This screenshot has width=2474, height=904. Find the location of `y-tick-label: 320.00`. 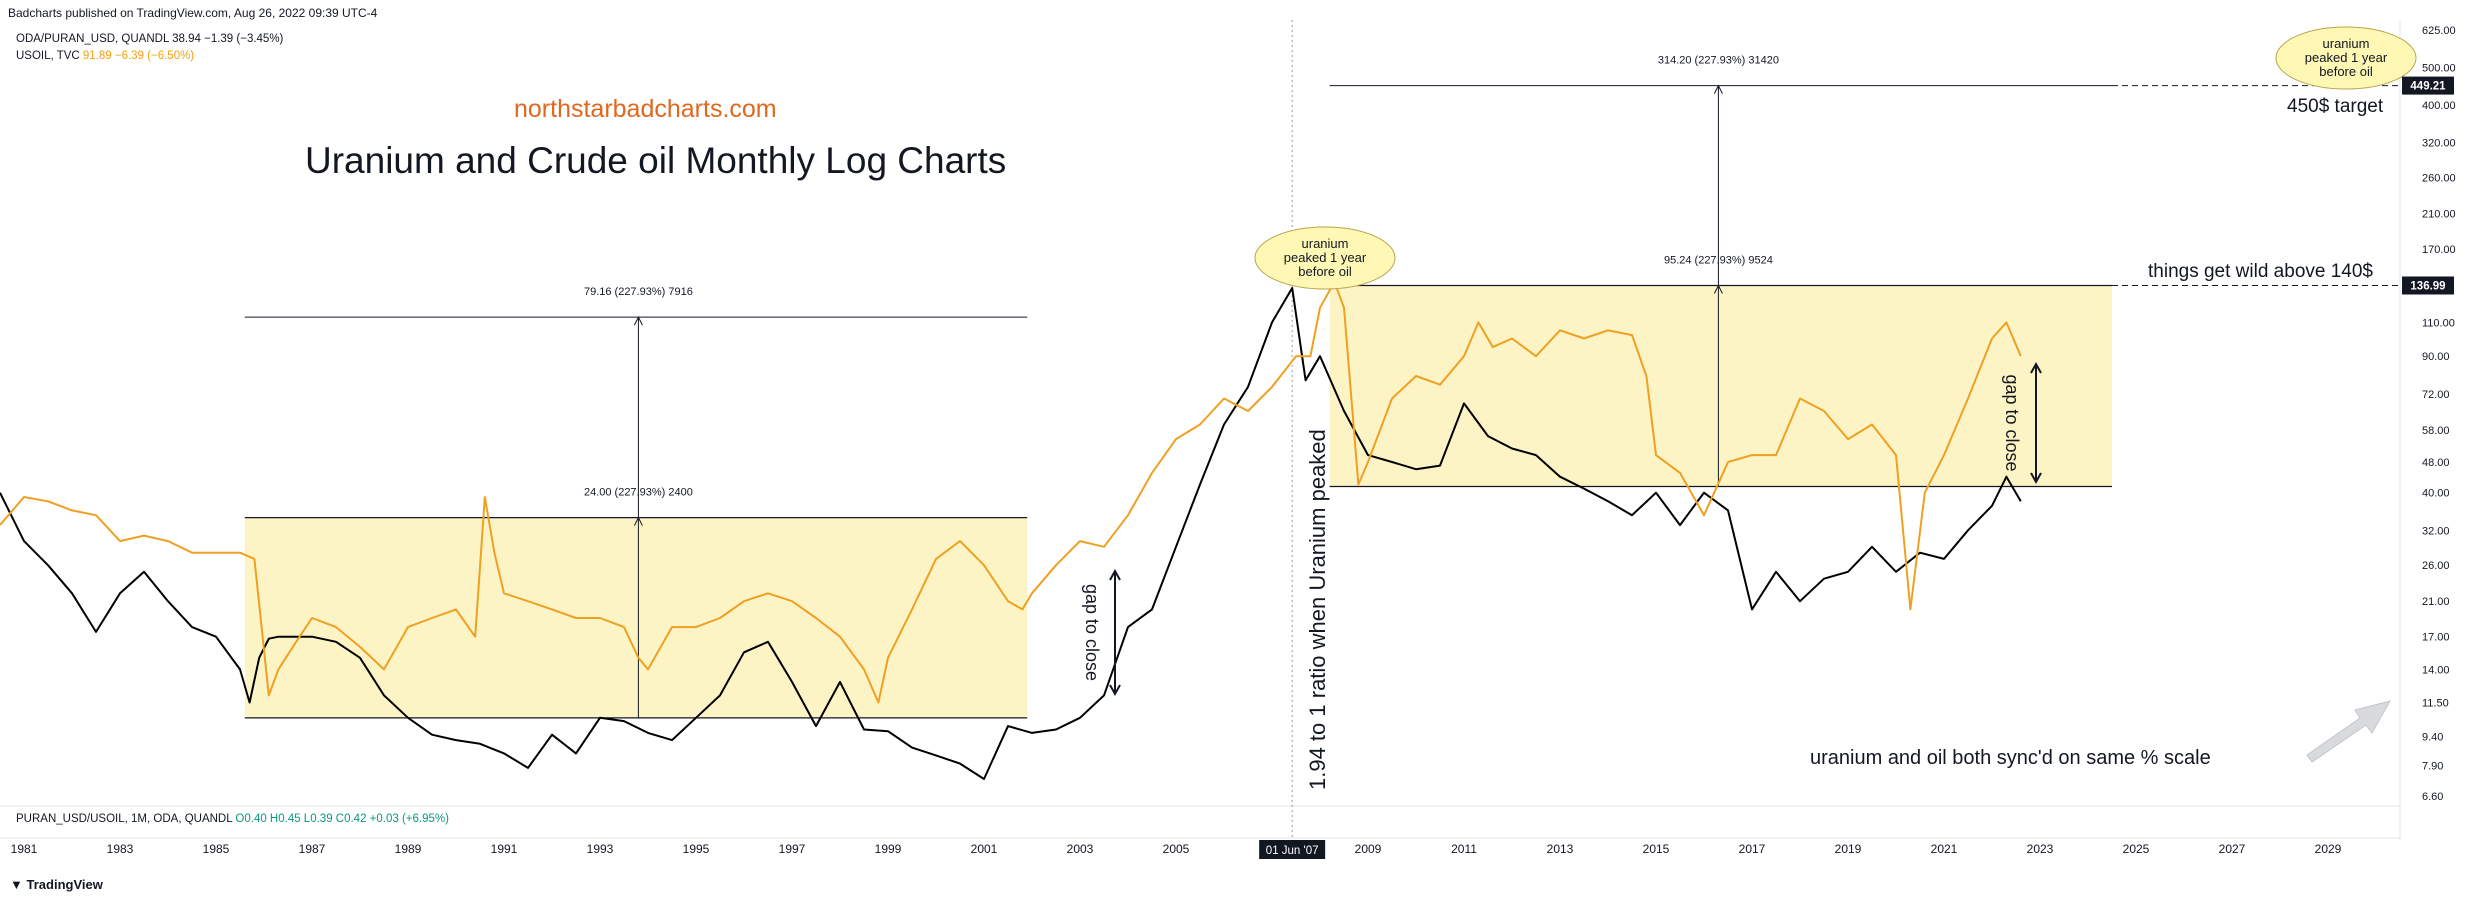

y-tick-label: 320.00 is located at coordinates (2439, 144).